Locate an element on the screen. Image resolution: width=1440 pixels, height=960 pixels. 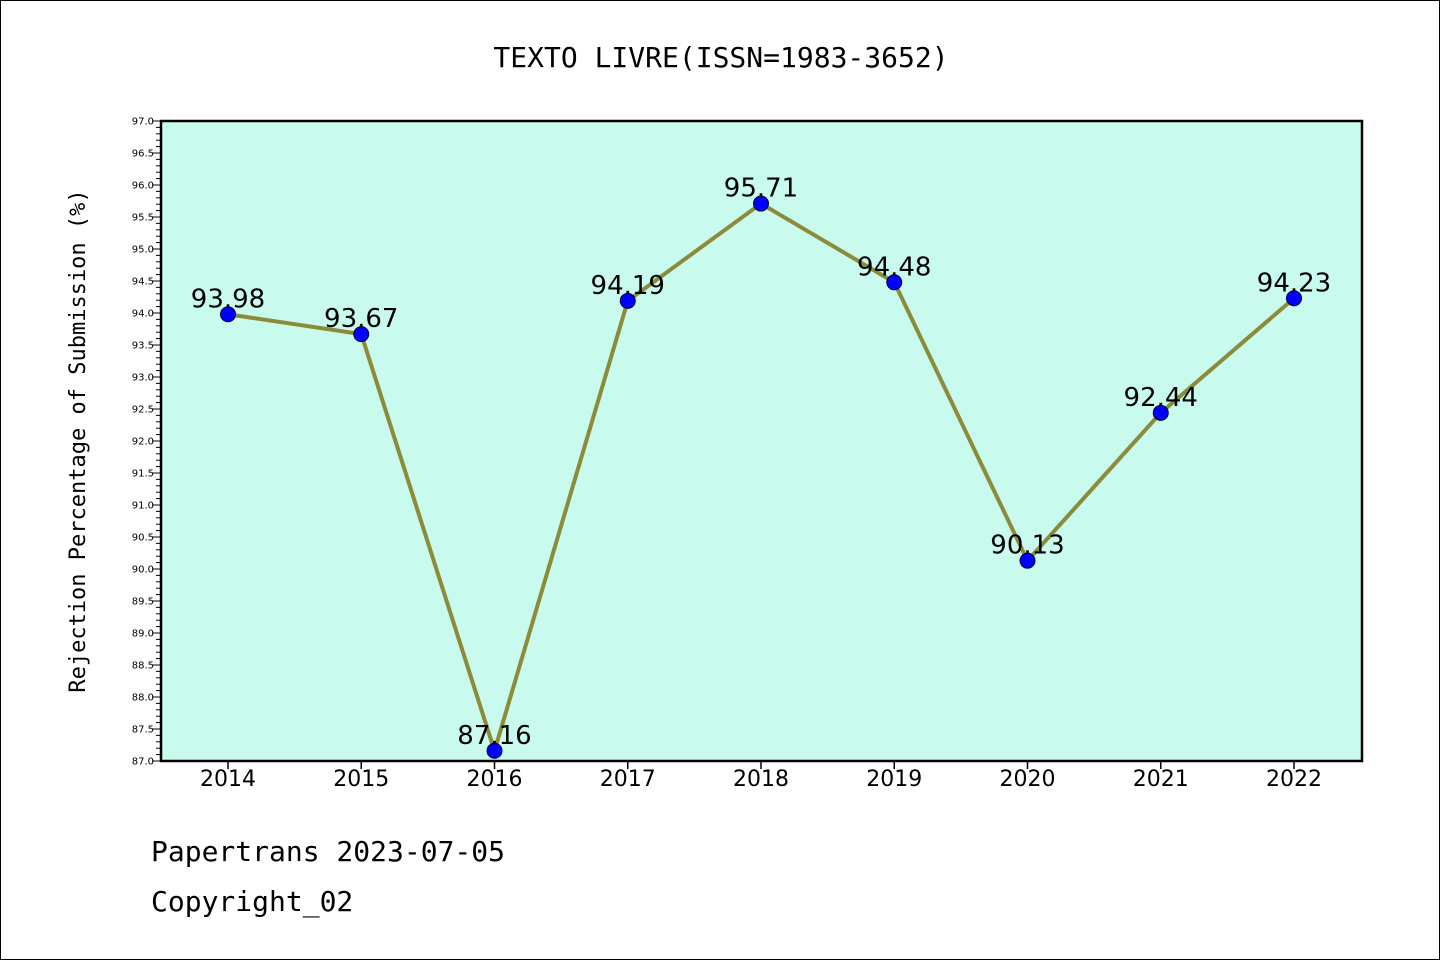
copyright-note: Copyright_02 is located at coordinates (252, 901).